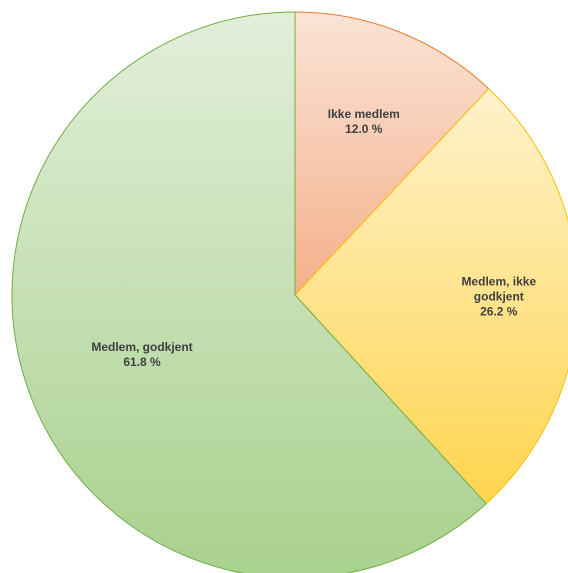  I want to click on slice-category-label: godkjent, so click(499, 296).